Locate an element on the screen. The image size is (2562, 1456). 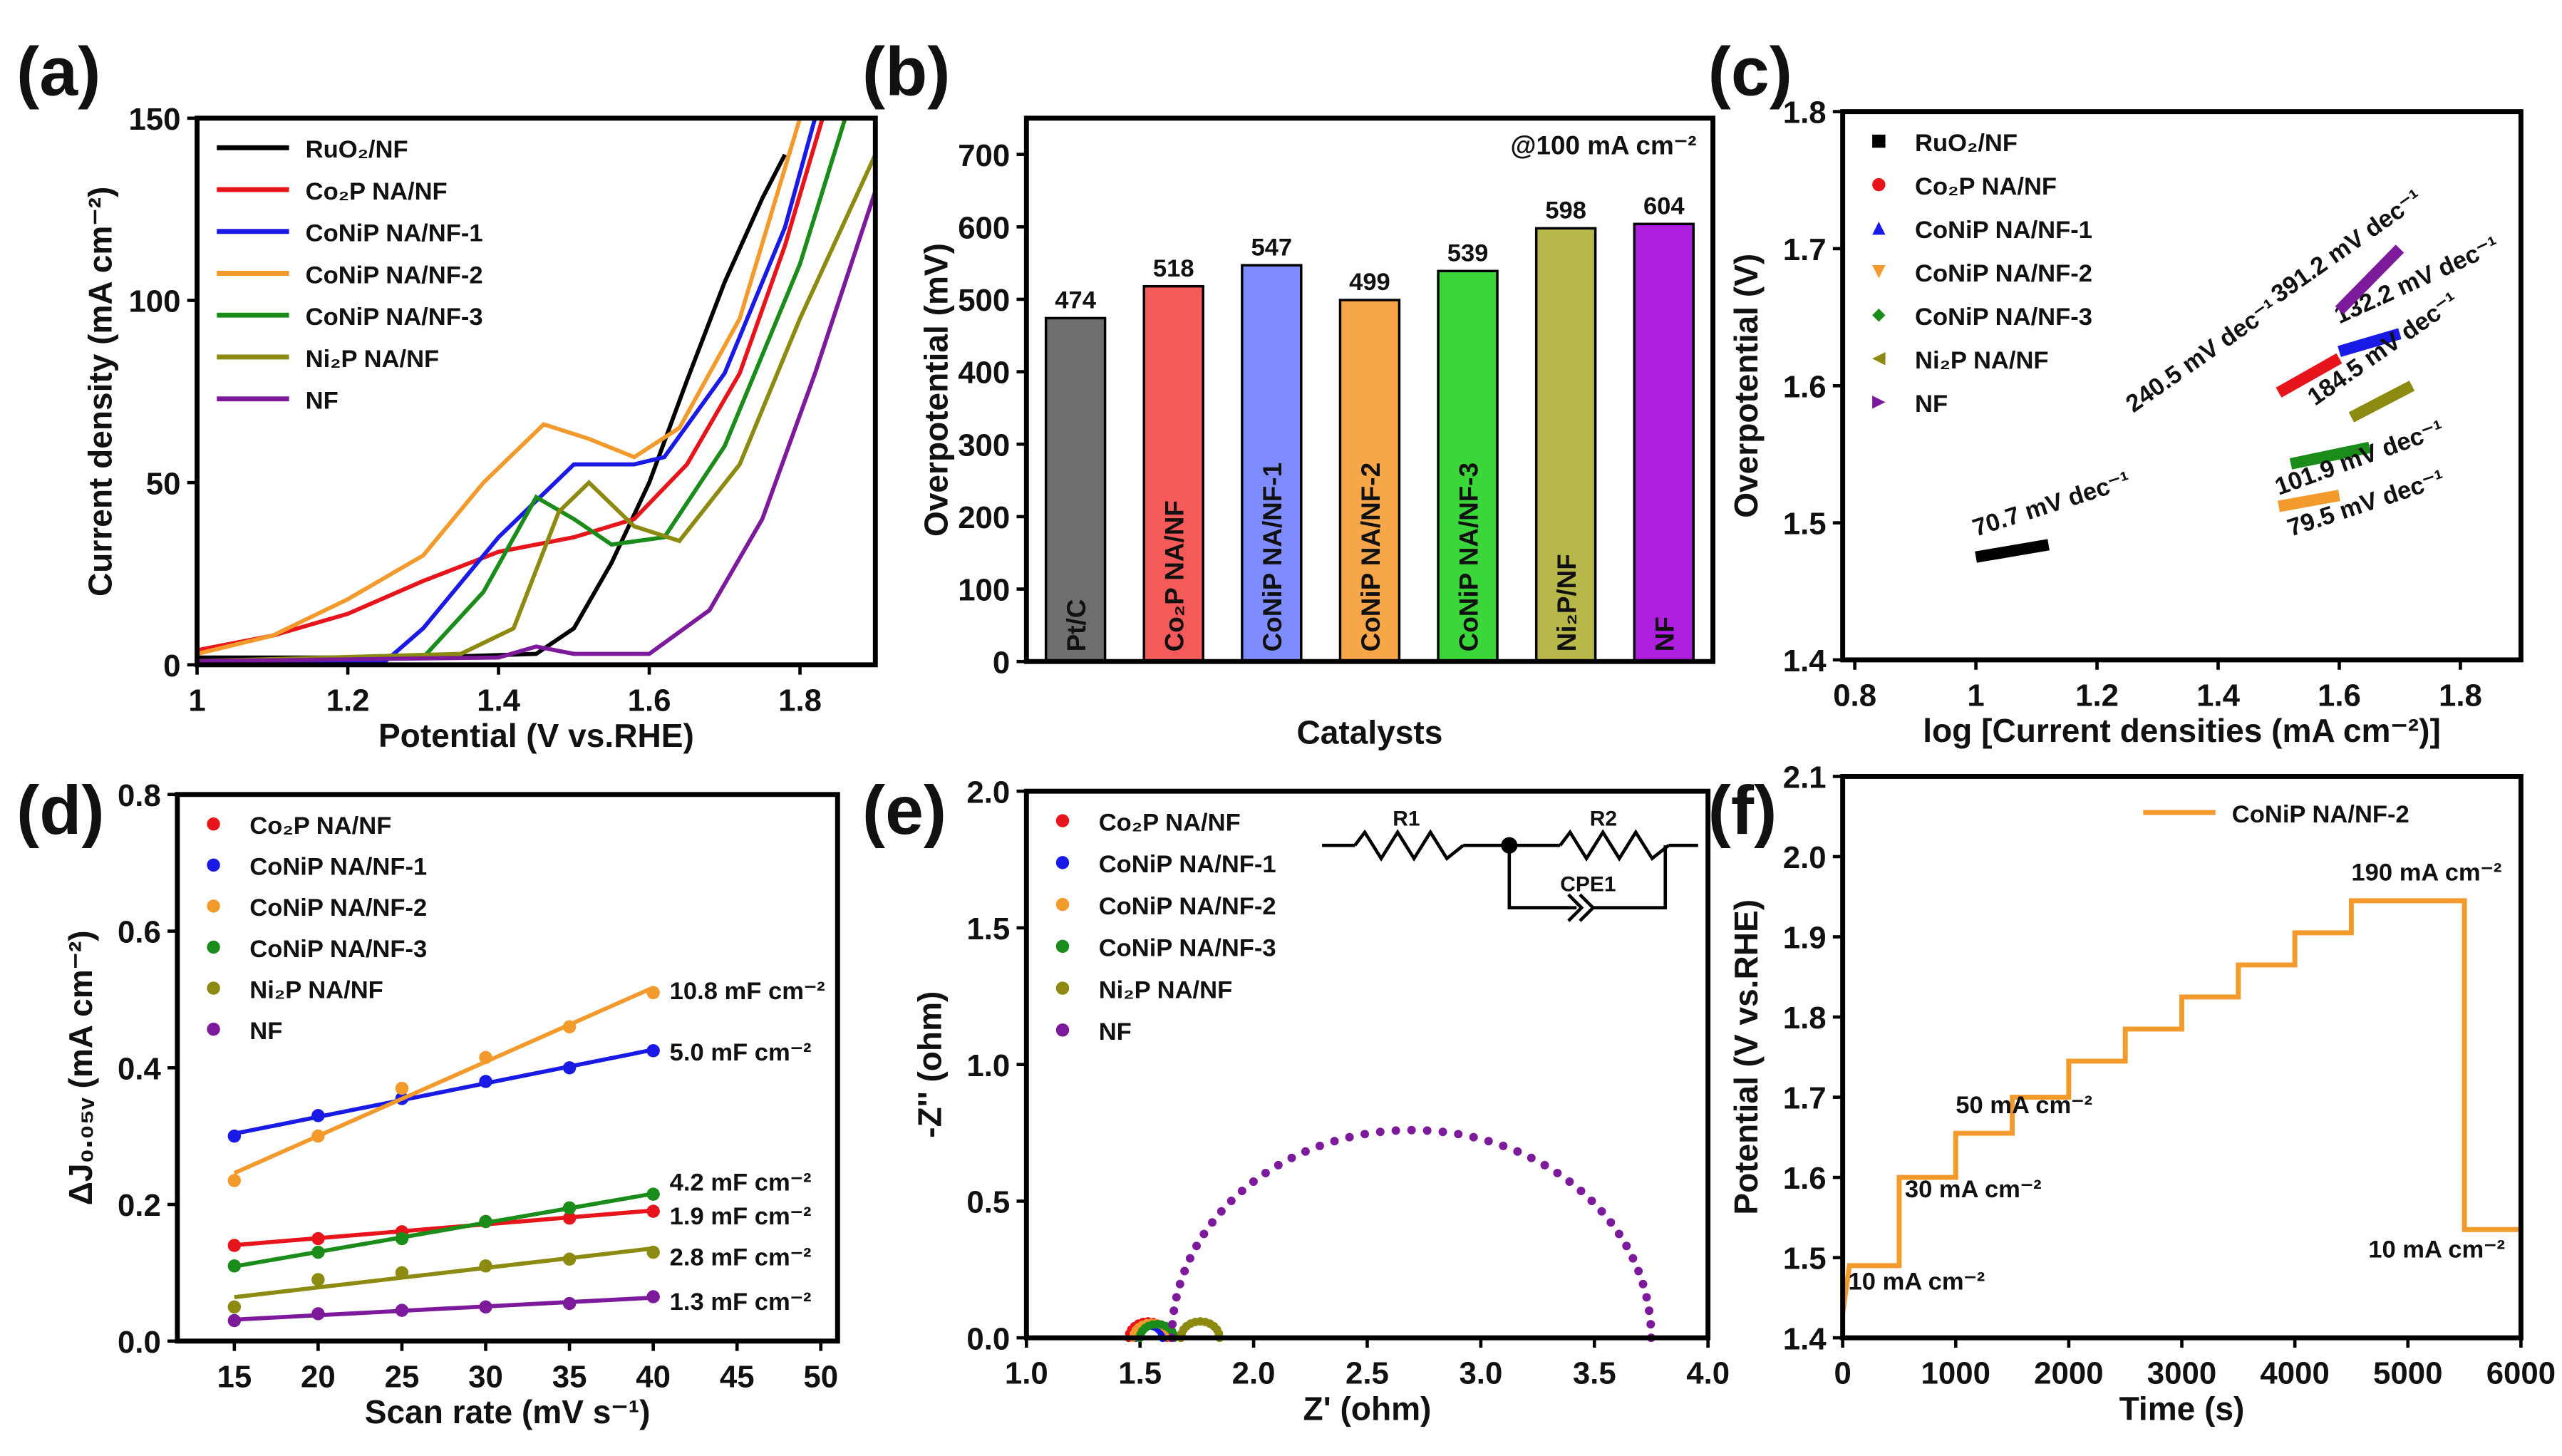
category-label: Co₂P NA/NF is located at coordinates (1174, 575).